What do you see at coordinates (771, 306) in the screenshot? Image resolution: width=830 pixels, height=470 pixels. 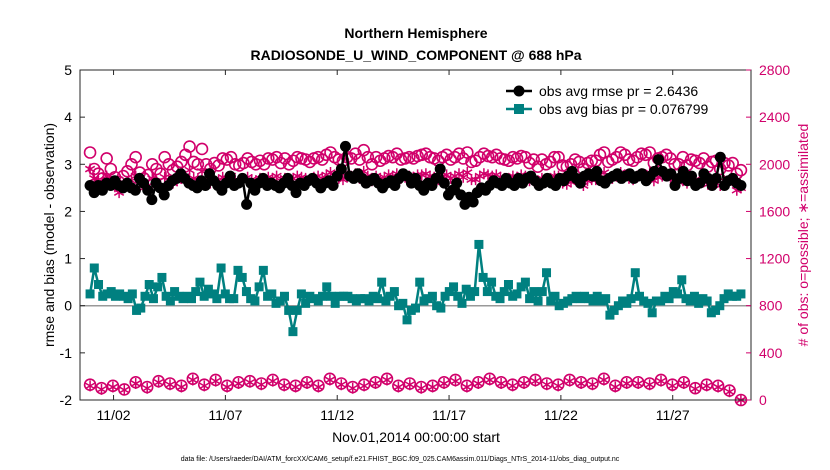 I see `y-right-tick-label: 800` at bounding box center [771, 306].